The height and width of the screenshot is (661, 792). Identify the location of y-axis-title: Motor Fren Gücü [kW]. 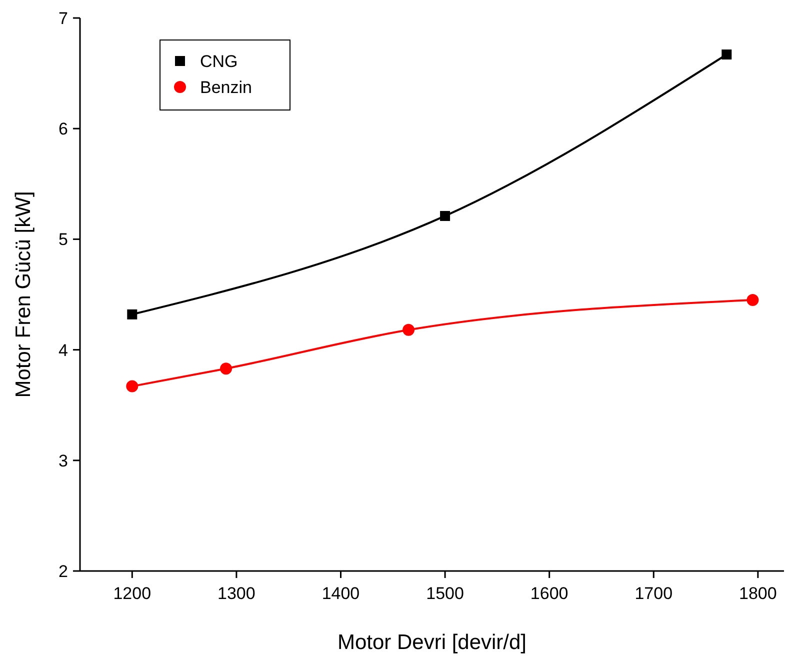
(23, 294).